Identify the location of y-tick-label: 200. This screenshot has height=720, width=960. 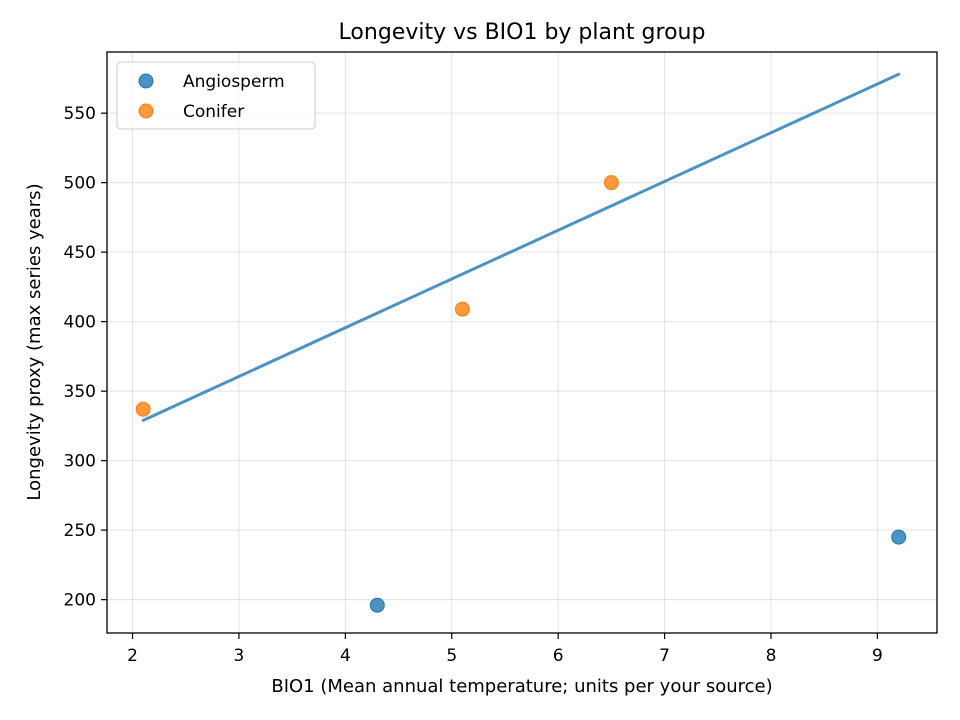
(80, 601).